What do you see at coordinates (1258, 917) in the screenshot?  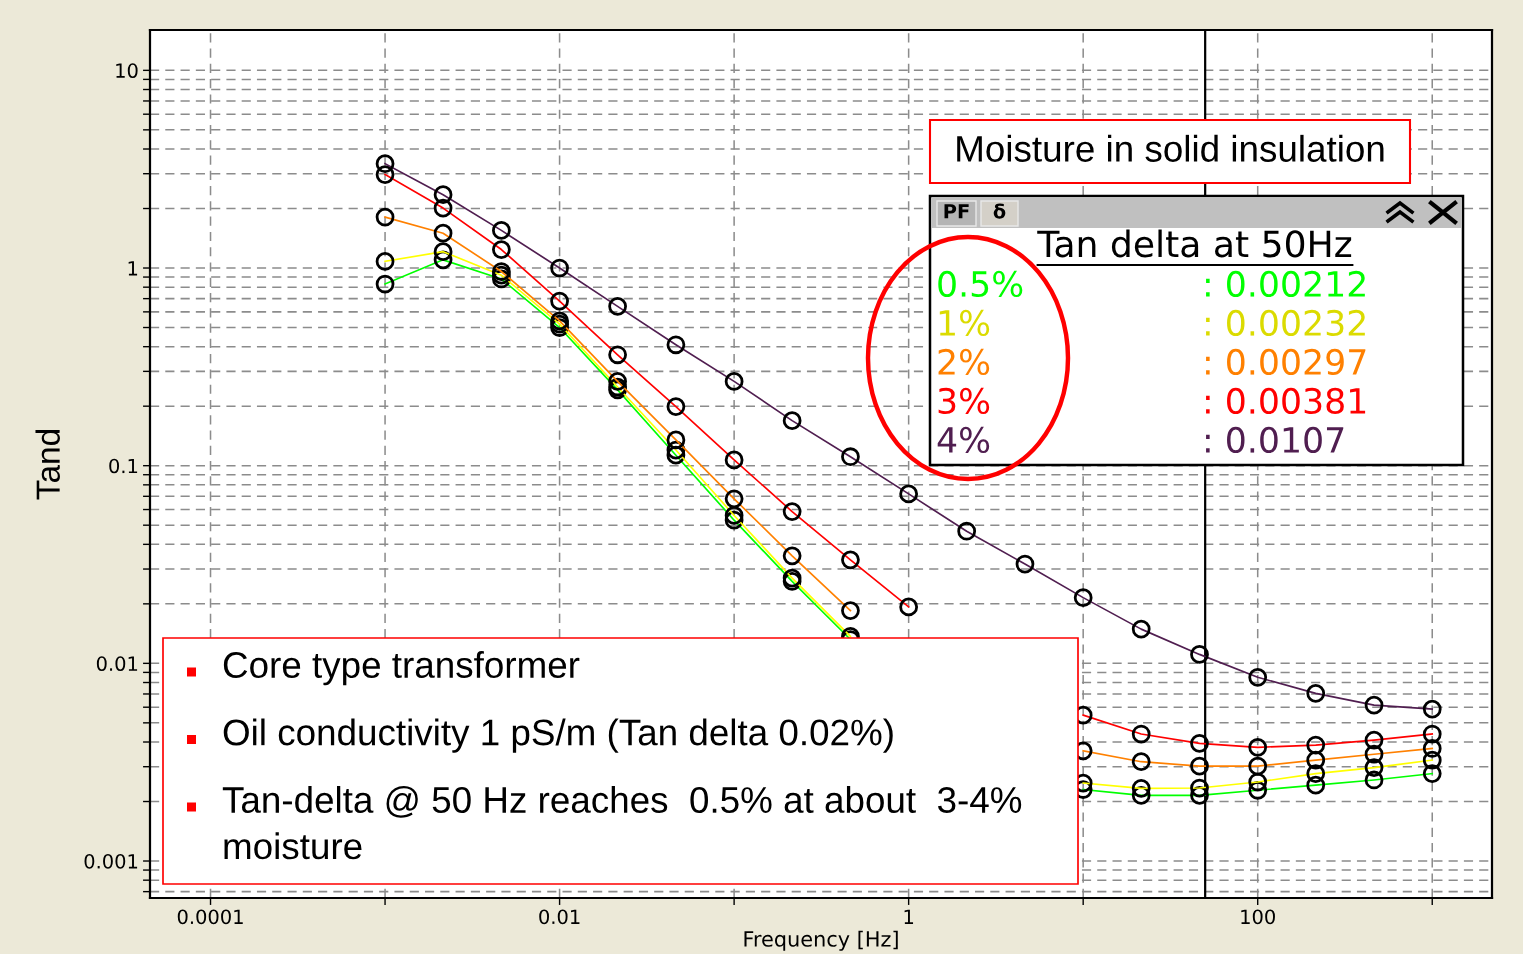 I see `x-tick-label: 100` at bounding box center [1258, 917].